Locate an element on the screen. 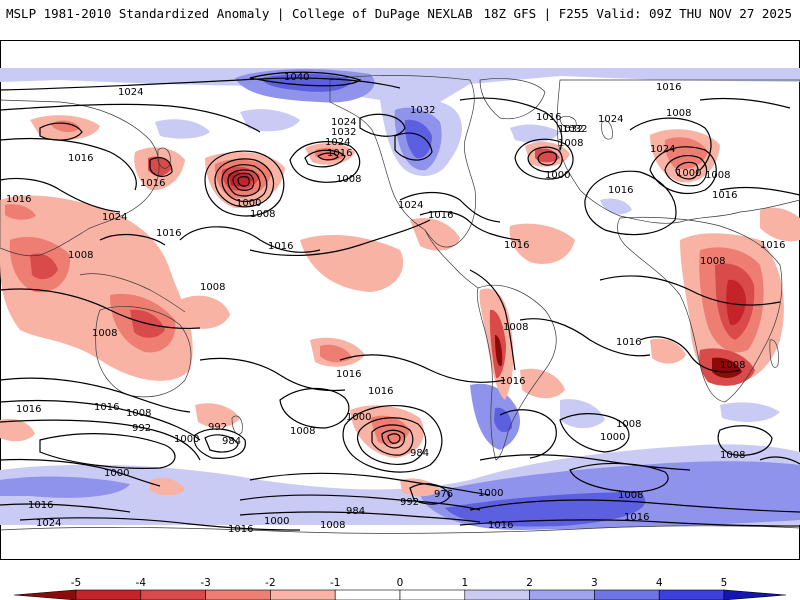  colorbar-tick-label: 2 is located at coordinates (529, 583).